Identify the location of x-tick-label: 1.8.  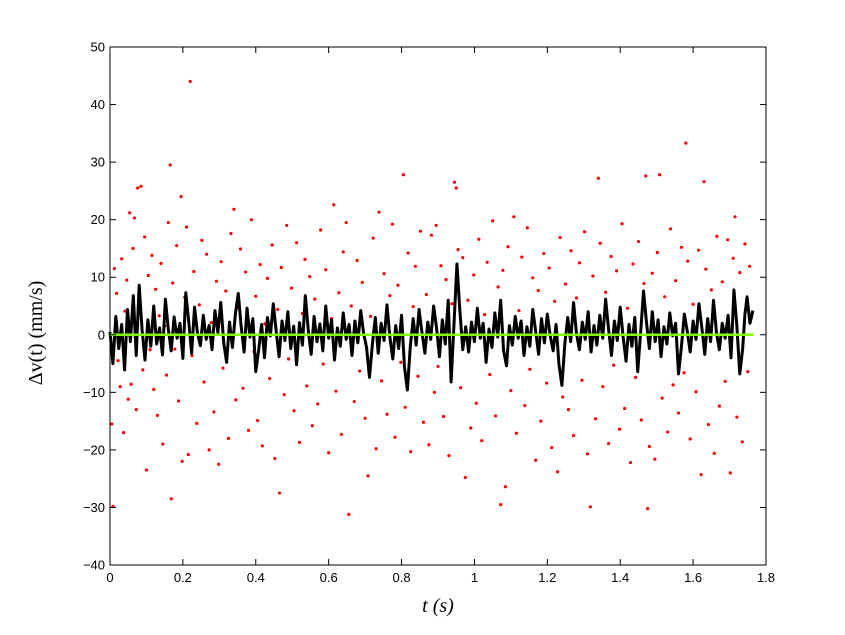
(766, 577).